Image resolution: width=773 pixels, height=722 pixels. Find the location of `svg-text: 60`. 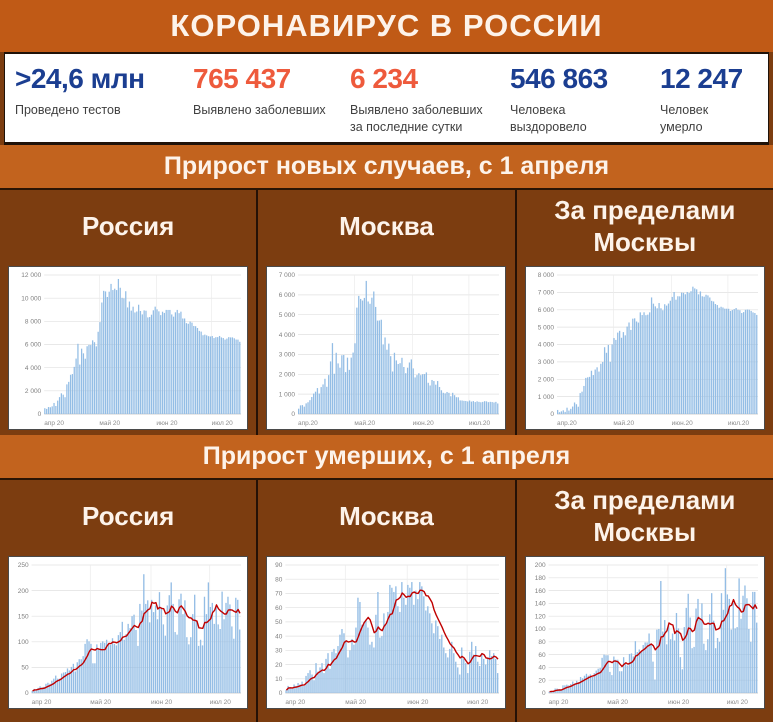

svg-text: 60 is located at coordinates (542, 655).